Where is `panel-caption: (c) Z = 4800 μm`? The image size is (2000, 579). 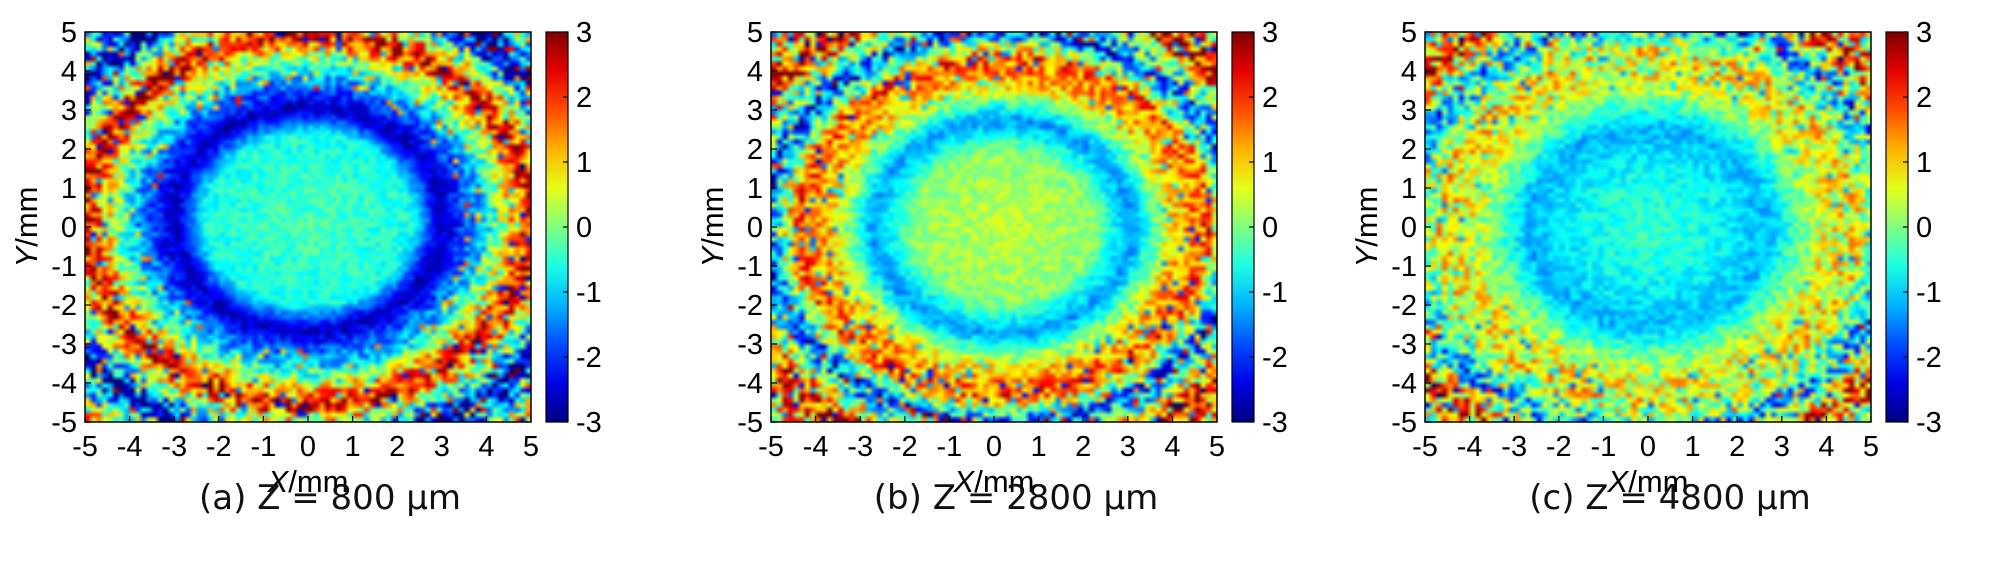 panel-caption: (c) Z = 4800 μm is located at coordinates (1670, 498).